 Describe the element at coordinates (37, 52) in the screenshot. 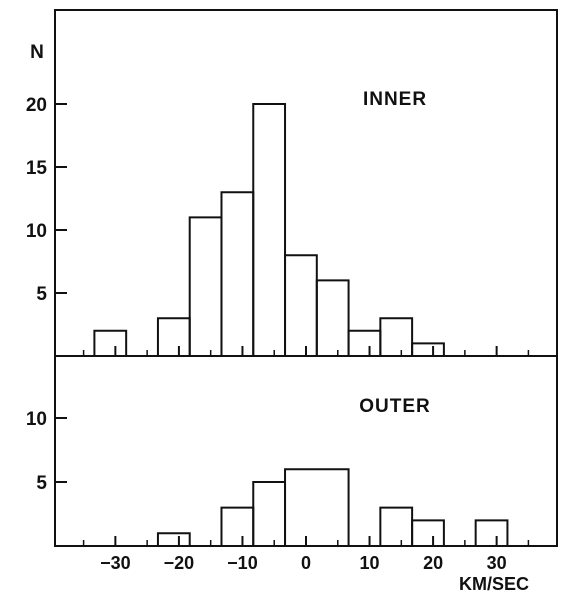

I see `y-axis-label: N` at that location.